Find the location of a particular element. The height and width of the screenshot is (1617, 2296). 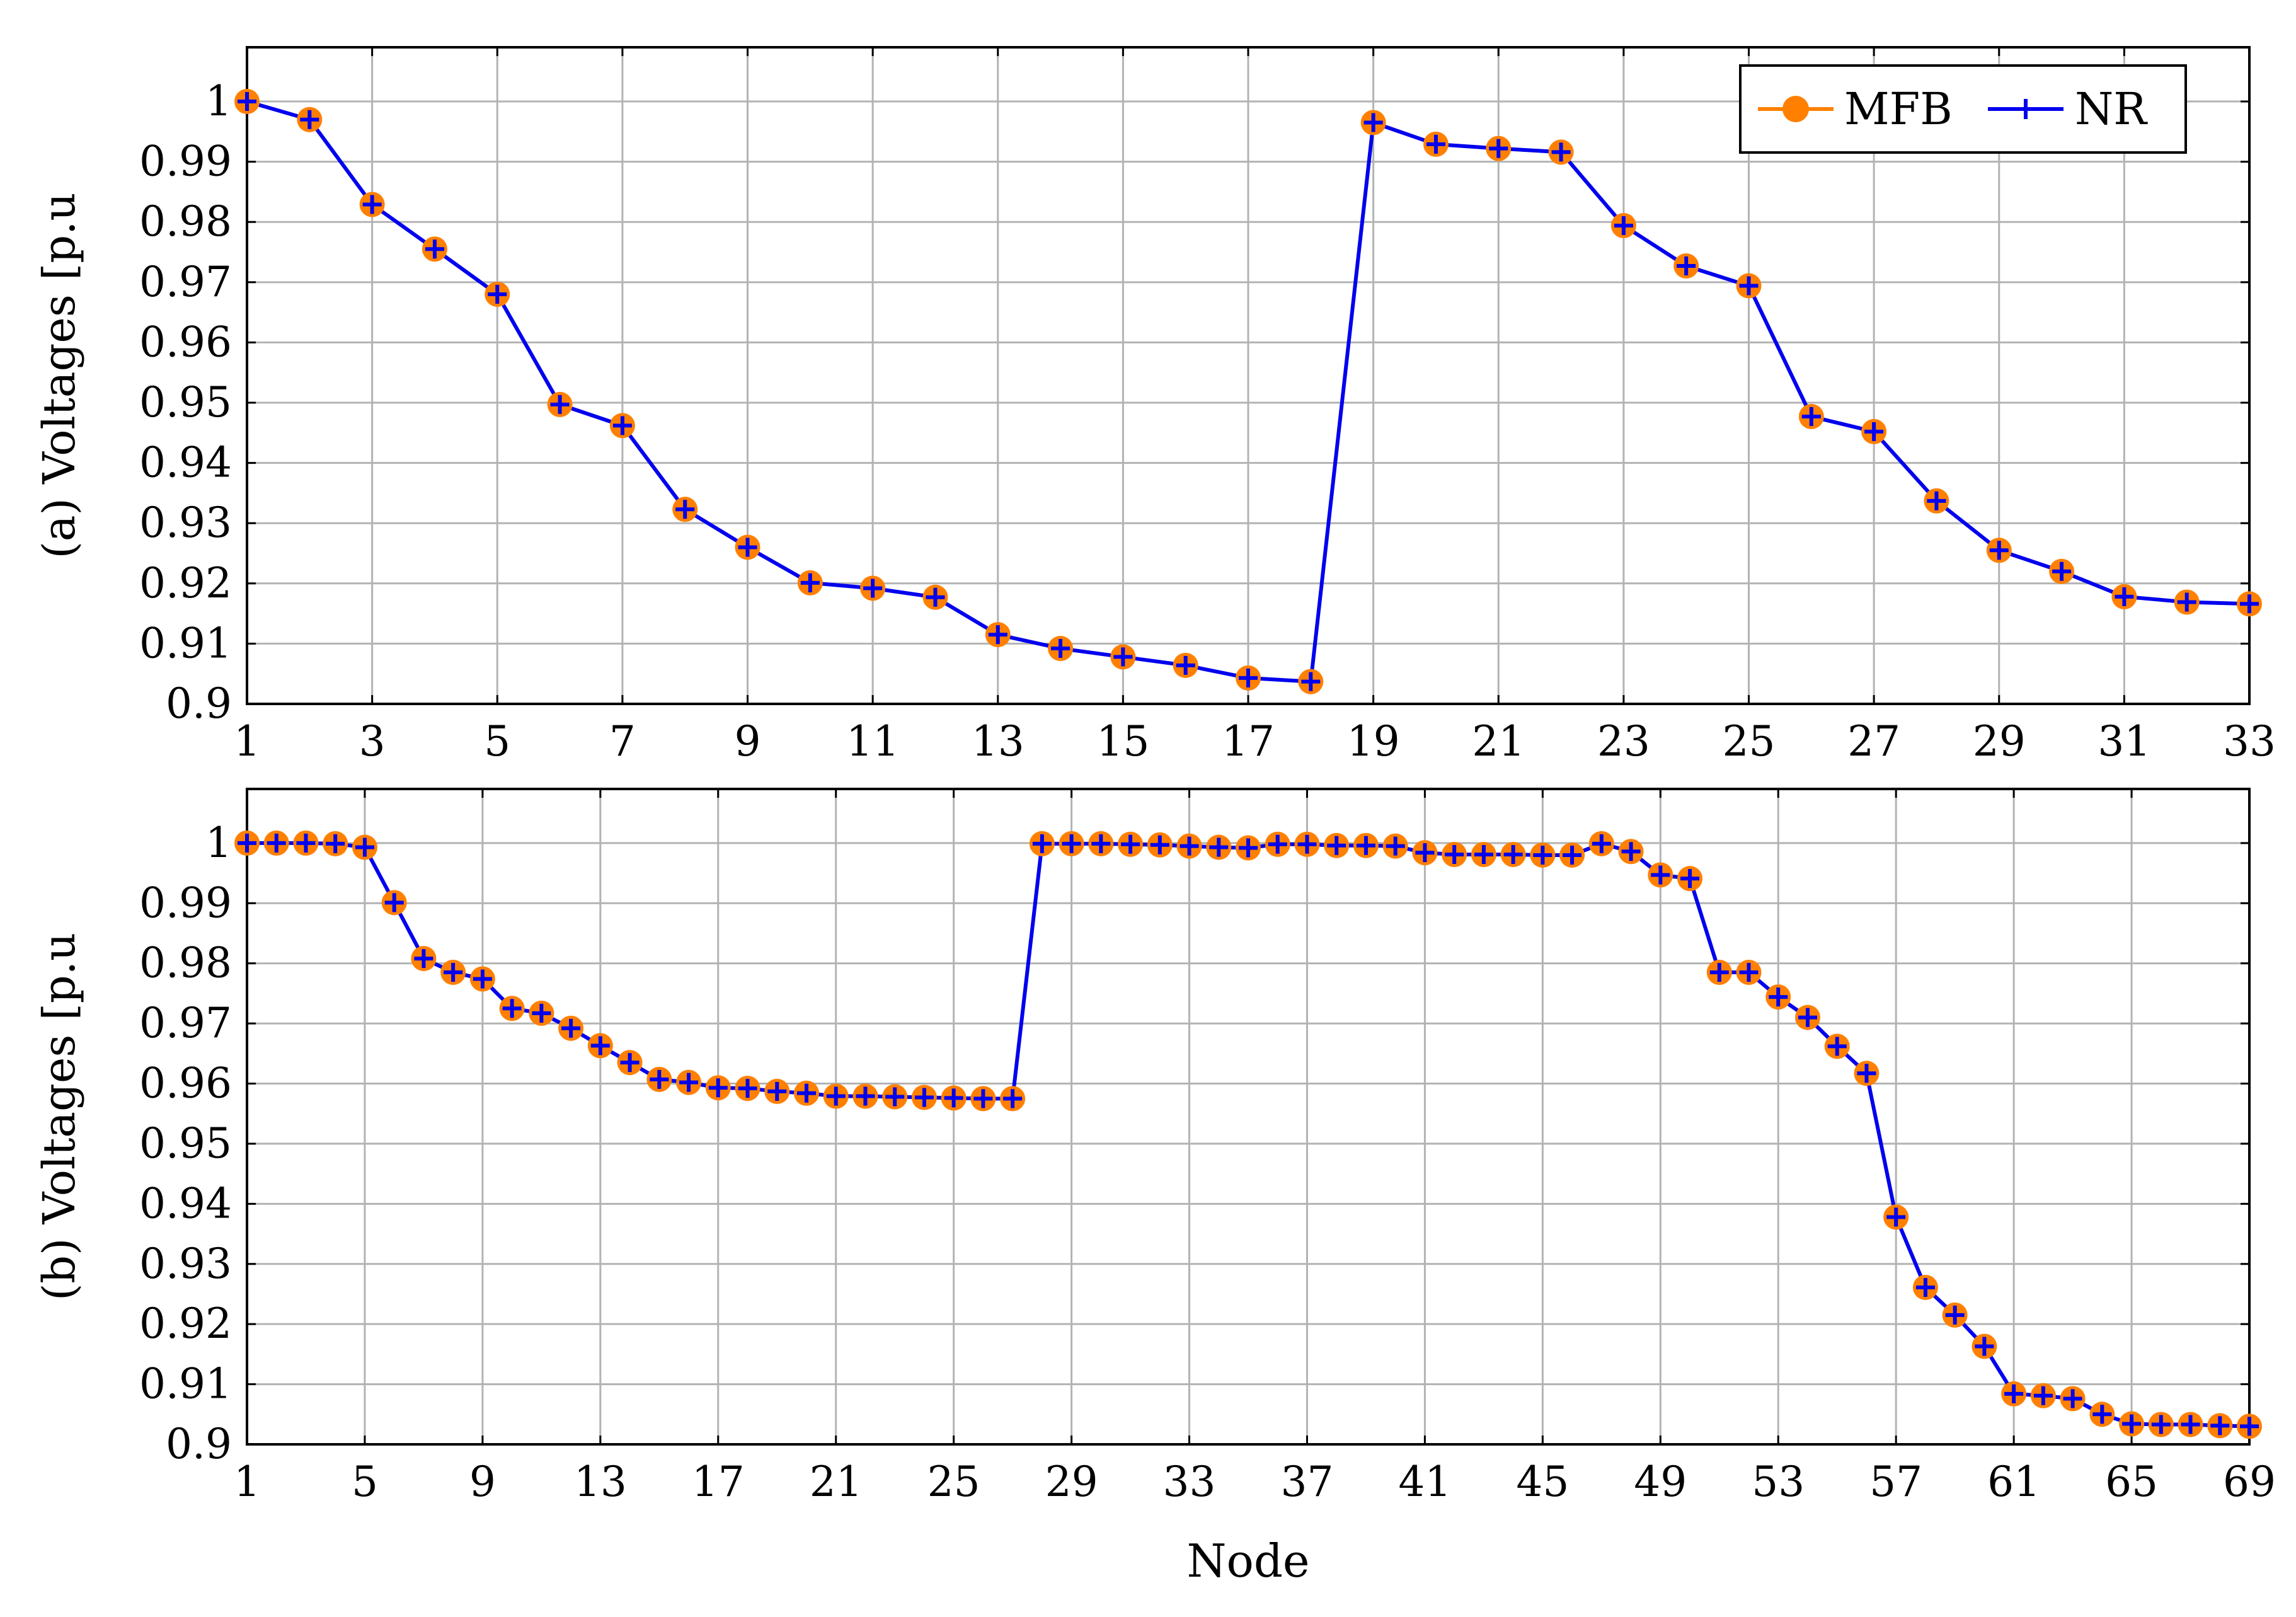

x-tick-label: 53 is located at coordinates (1778, 1482).